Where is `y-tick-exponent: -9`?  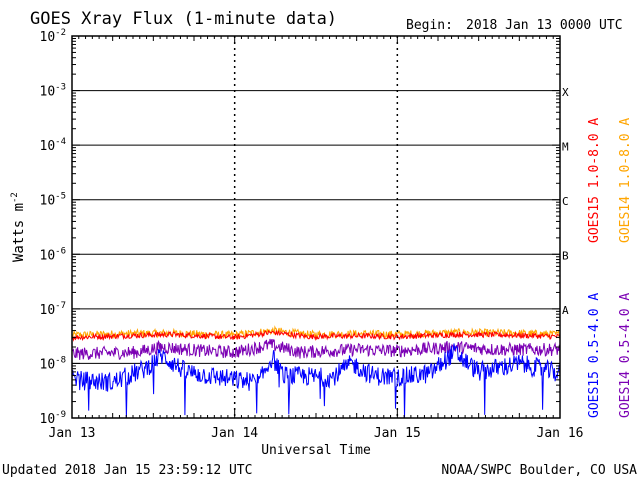
y-tick-exponent: -9 is located at coordinates (60, 415).